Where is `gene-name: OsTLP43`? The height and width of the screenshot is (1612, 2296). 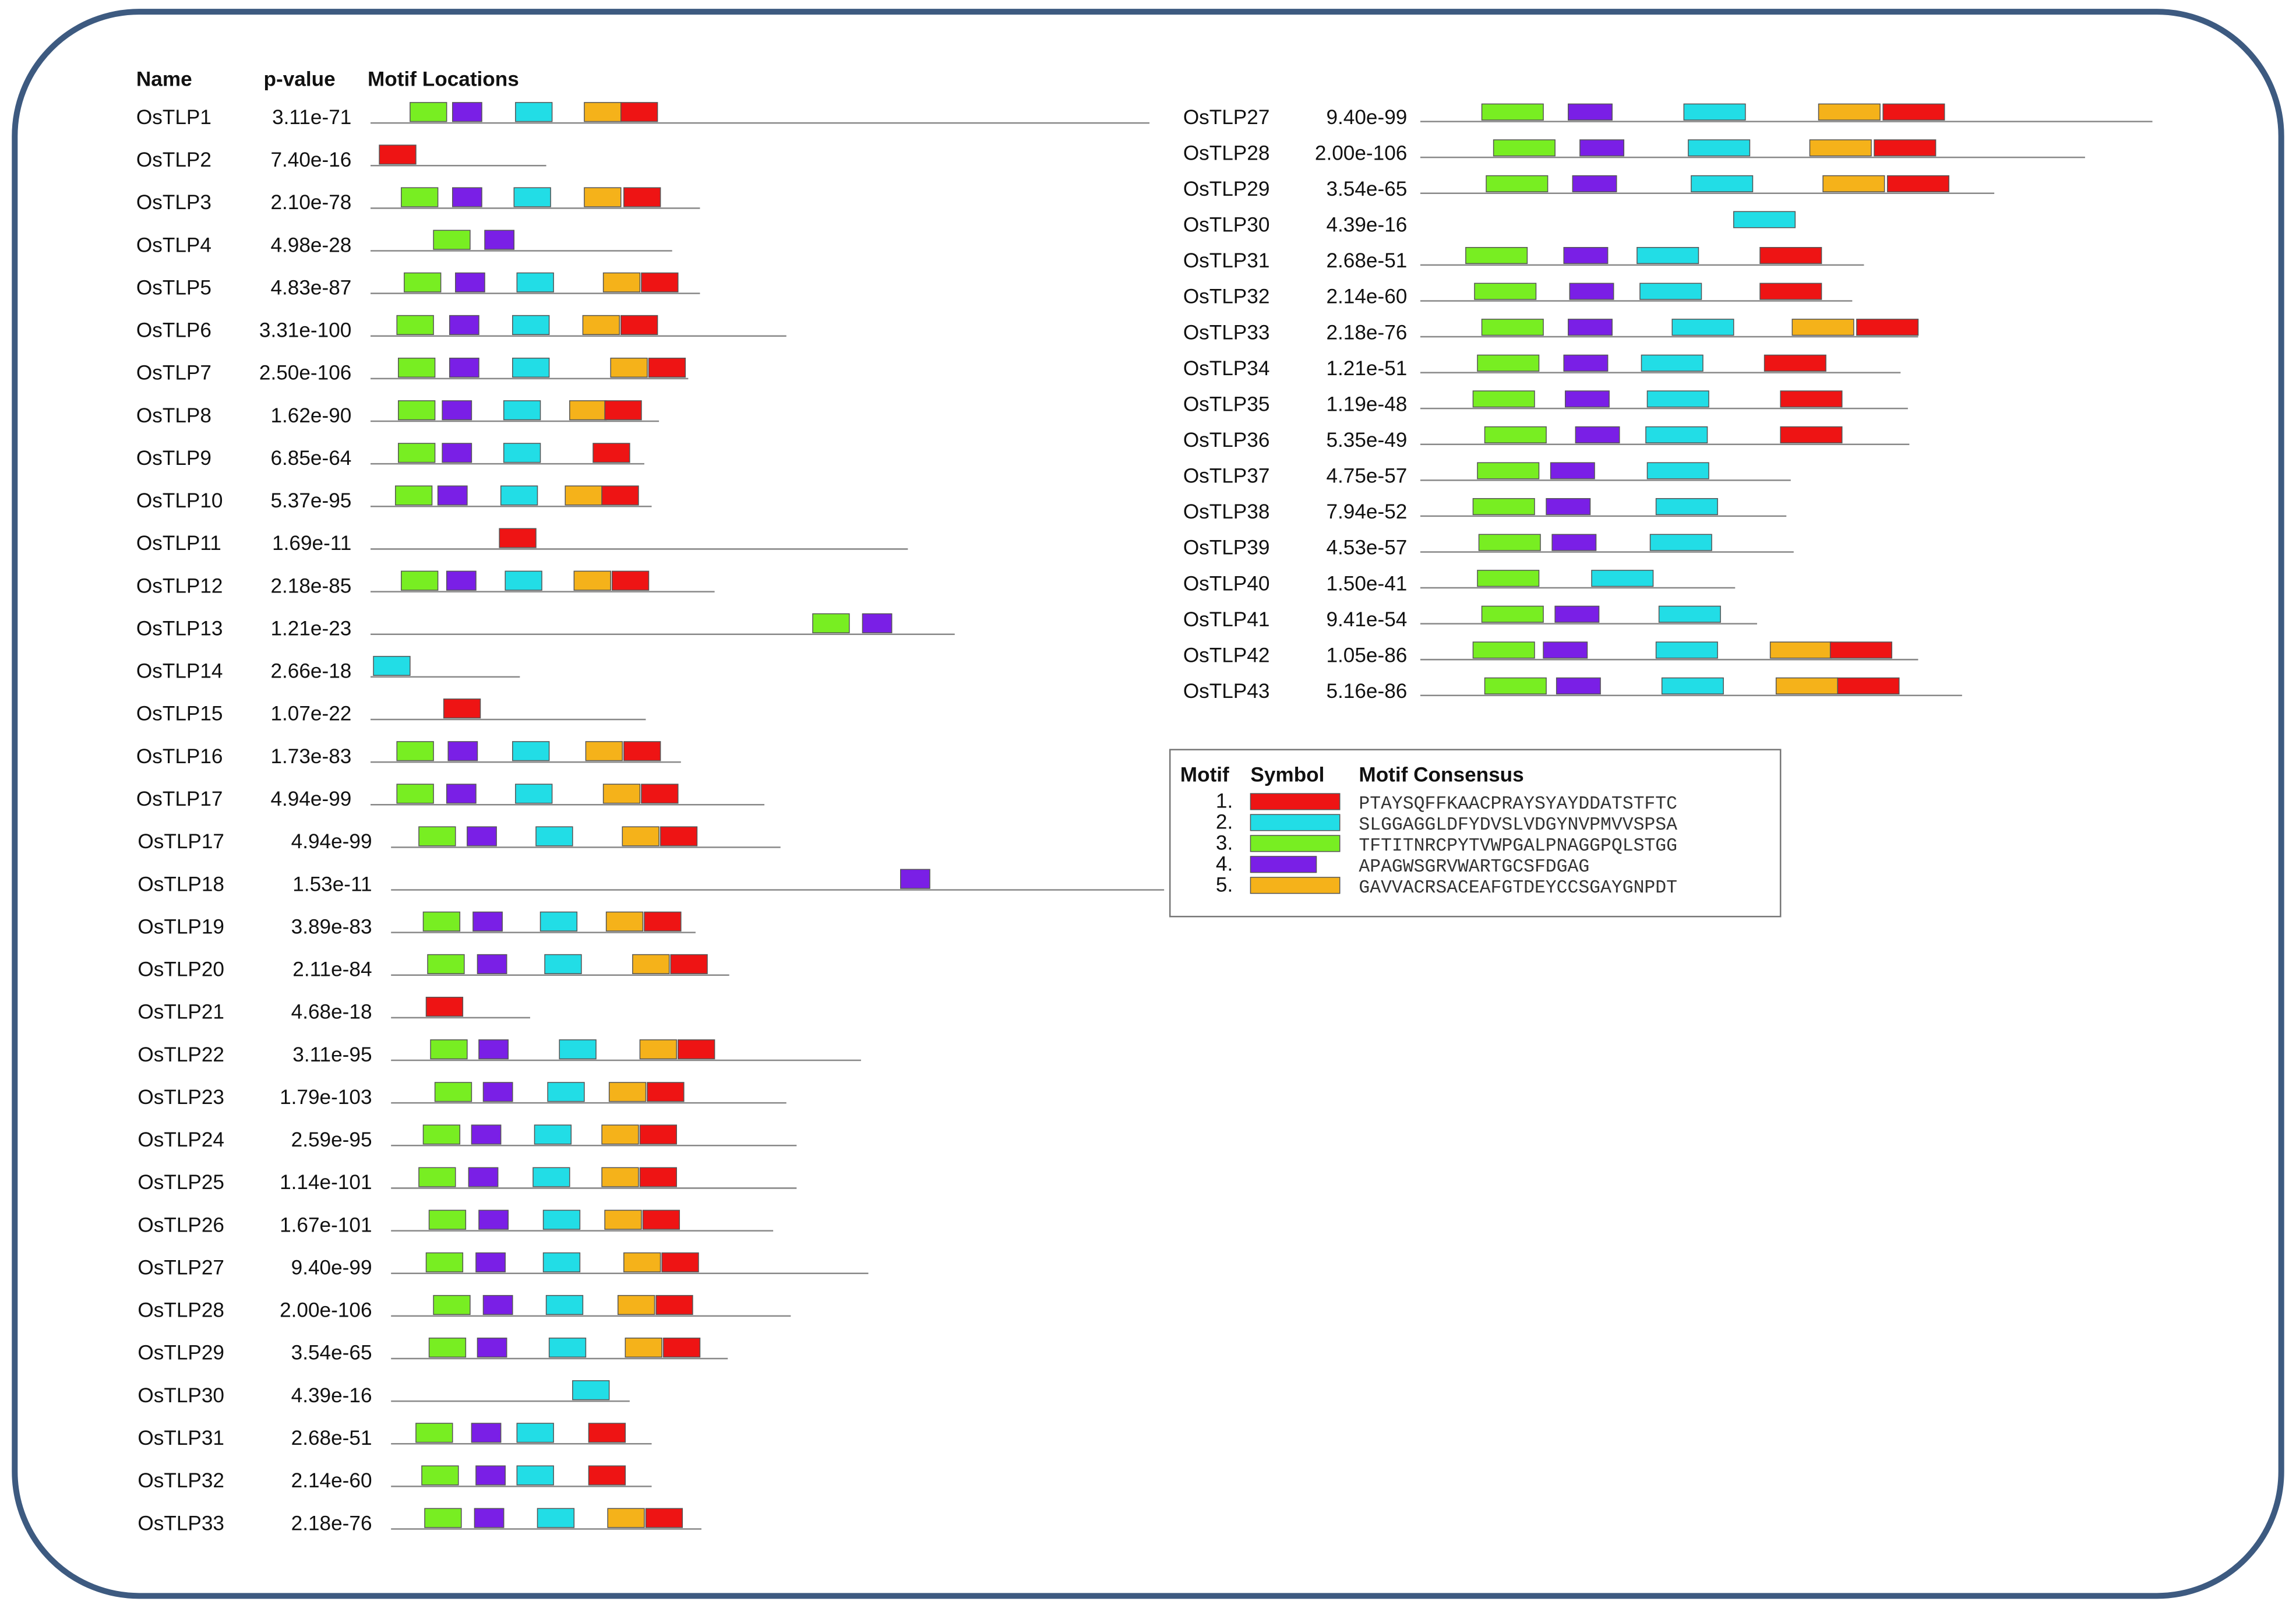 gene-name: OsTLP43 is located at coordinates (1227, 691).